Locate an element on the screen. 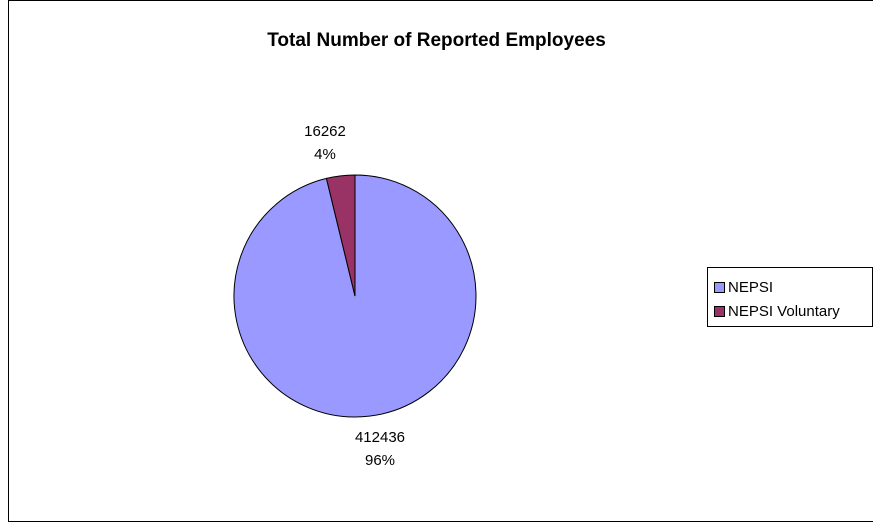  legend-swatch-nepsi-voluntary is located at coordinates (719, 311).